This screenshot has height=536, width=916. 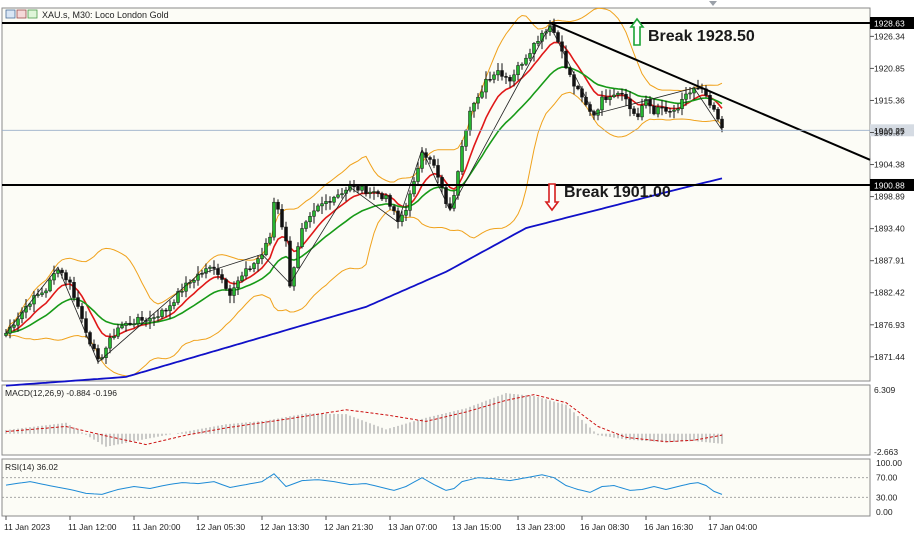 I want to click on grid-icon, so click(x=21, y=14).